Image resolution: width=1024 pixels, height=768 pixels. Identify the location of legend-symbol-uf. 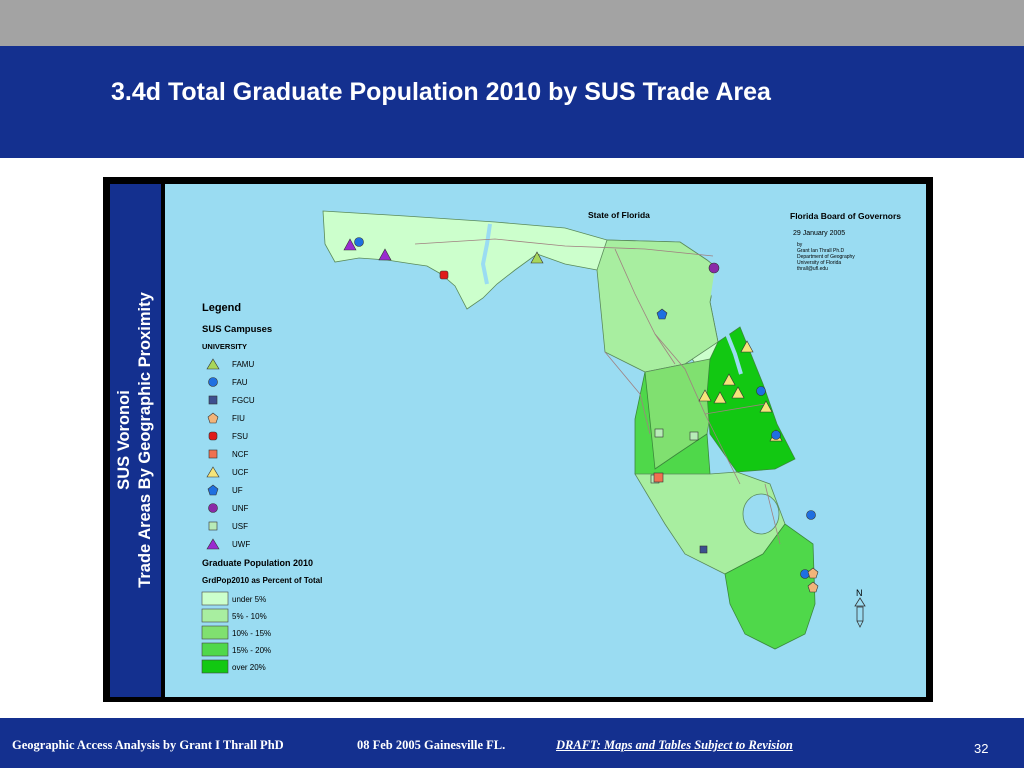
(213, 490).